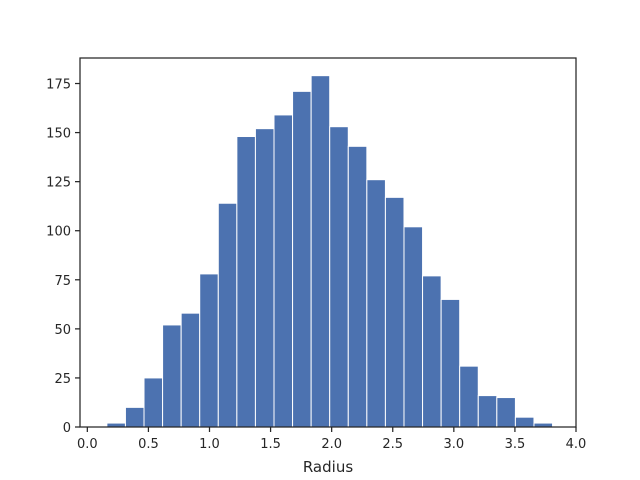 The height and width of the screenshot is (480, 640). Describe the element at coordinates (453, 444) in the screenshot. I see `x-tick-label: 3.0` at that location.